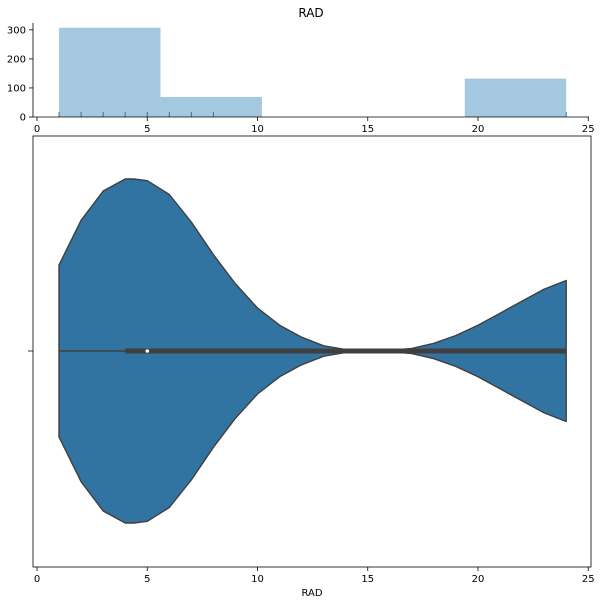  What do you see at coordinates (16, 30) in the screenshot?
I see `histogram-y-tick-label: 300` at bounding box center [16, 30].